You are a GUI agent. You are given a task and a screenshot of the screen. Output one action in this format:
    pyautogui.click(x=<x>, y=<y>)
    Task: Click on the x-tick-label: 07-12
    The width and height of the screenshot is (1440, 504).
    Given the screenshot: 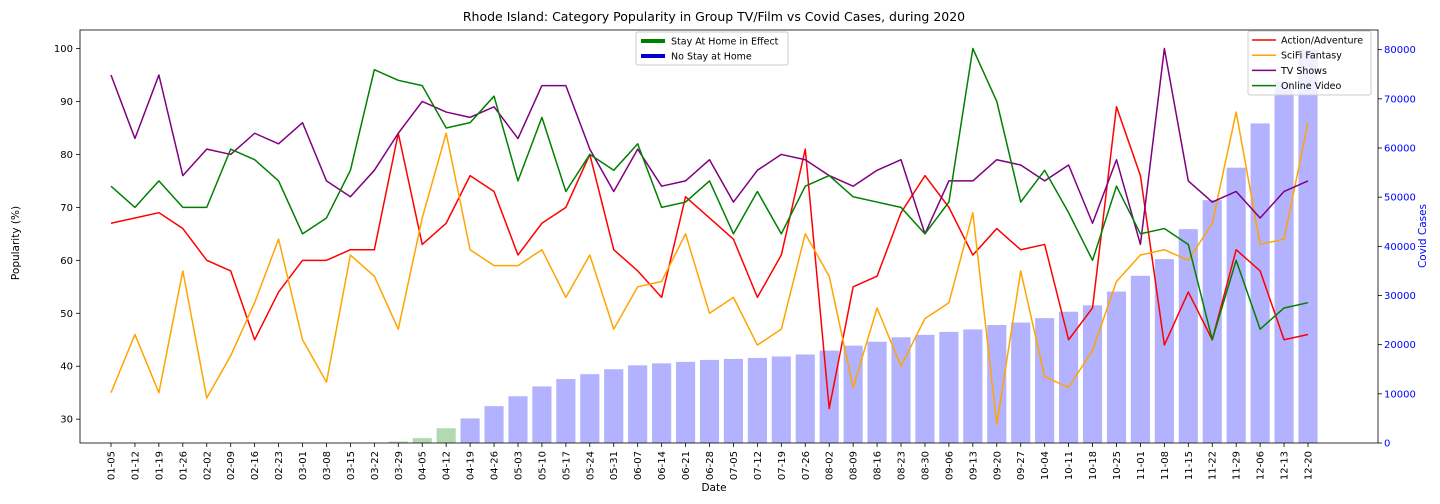 What is the action you would take?
    pyautogui.click(x=758, y=465)
    